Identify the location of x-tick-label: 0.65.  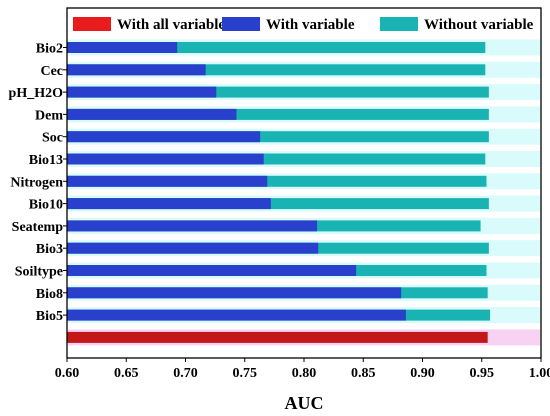
(126, 373).